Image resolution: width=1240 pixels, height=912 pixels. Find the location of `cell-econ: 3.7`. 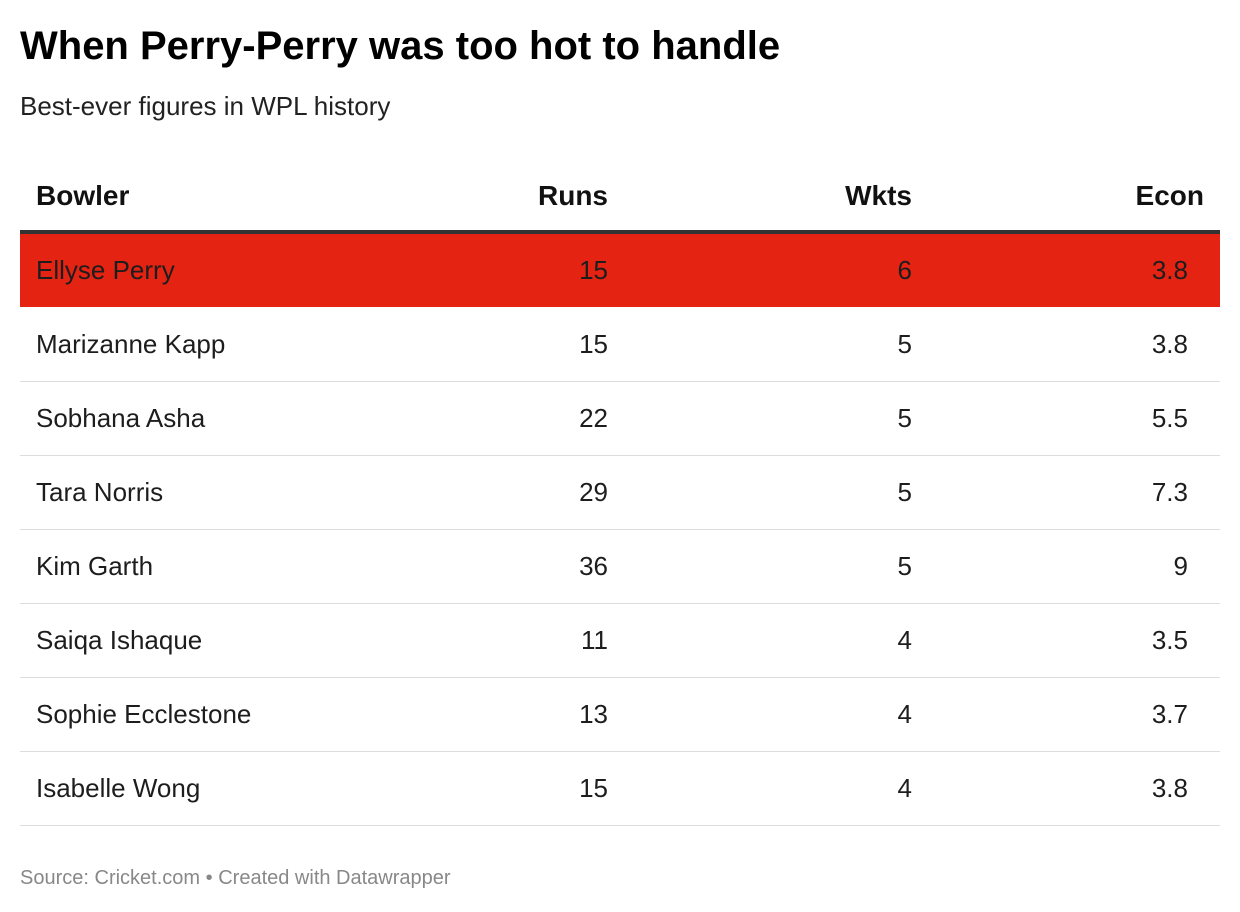

cell-econ: 3.7 is located at coordinates (1169, 714).